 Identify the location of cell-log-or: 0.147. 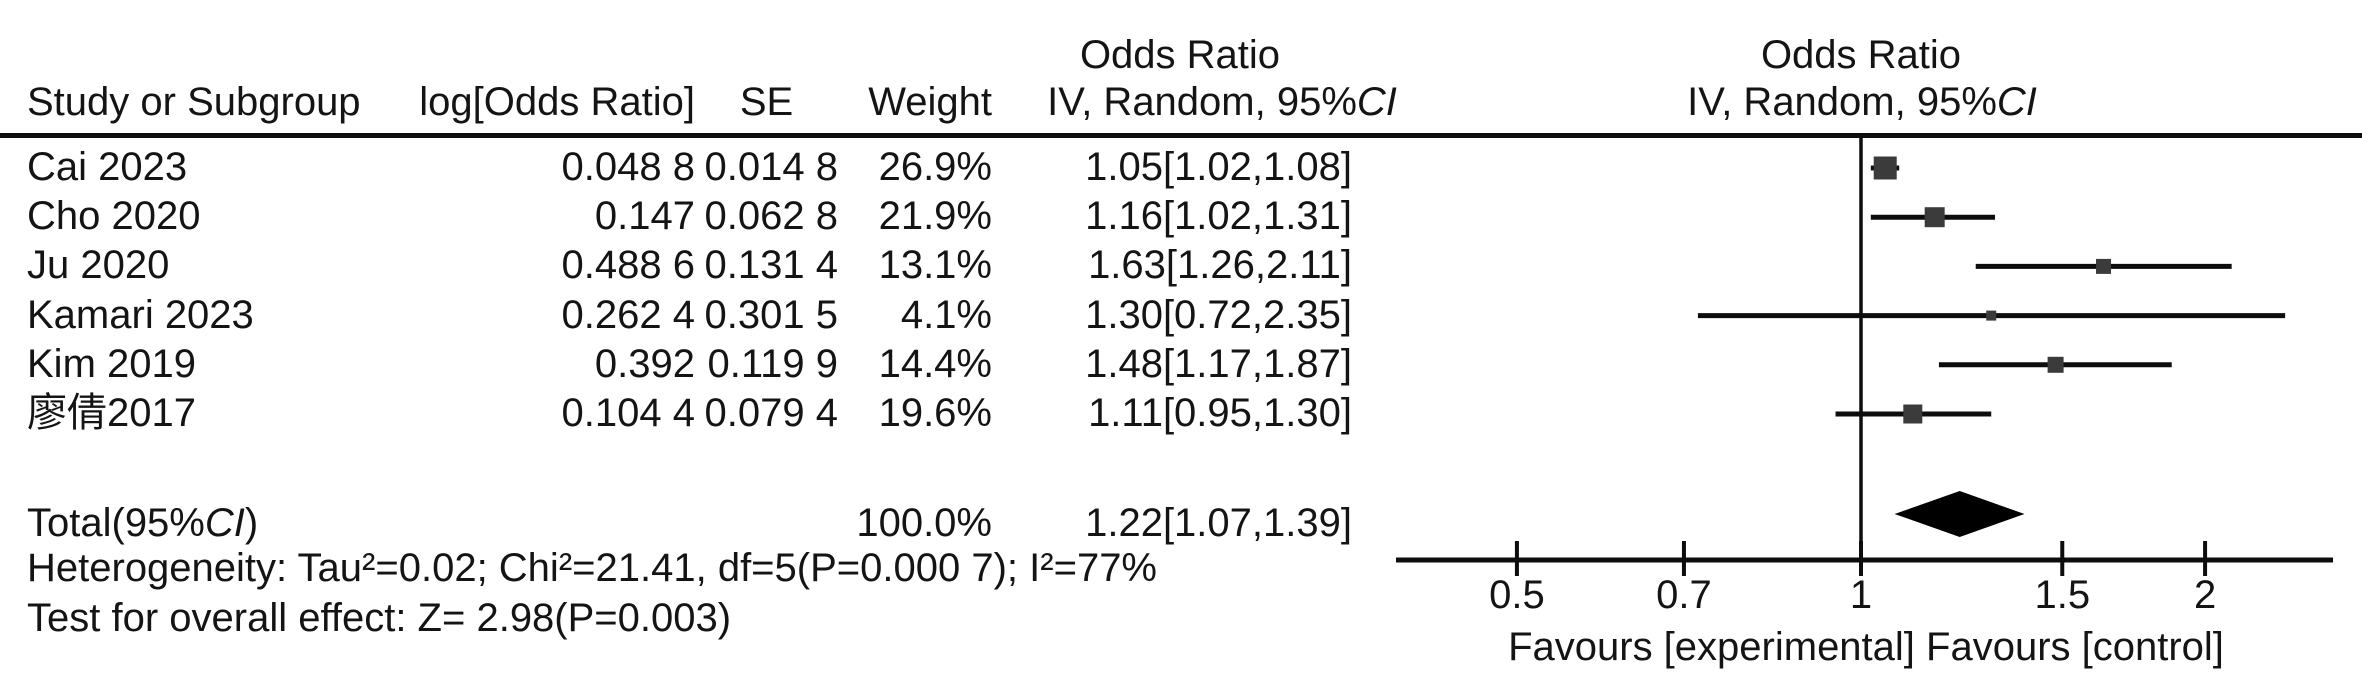
(644, 216).